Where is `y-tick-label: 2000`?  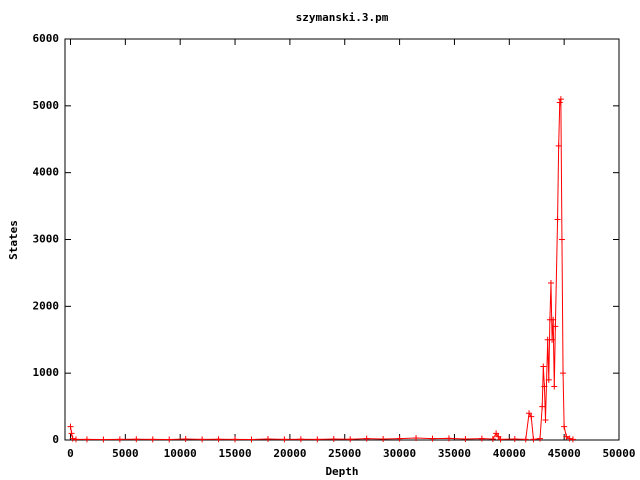 y-tick-label: 2000 is located at coordinates (46, 305).